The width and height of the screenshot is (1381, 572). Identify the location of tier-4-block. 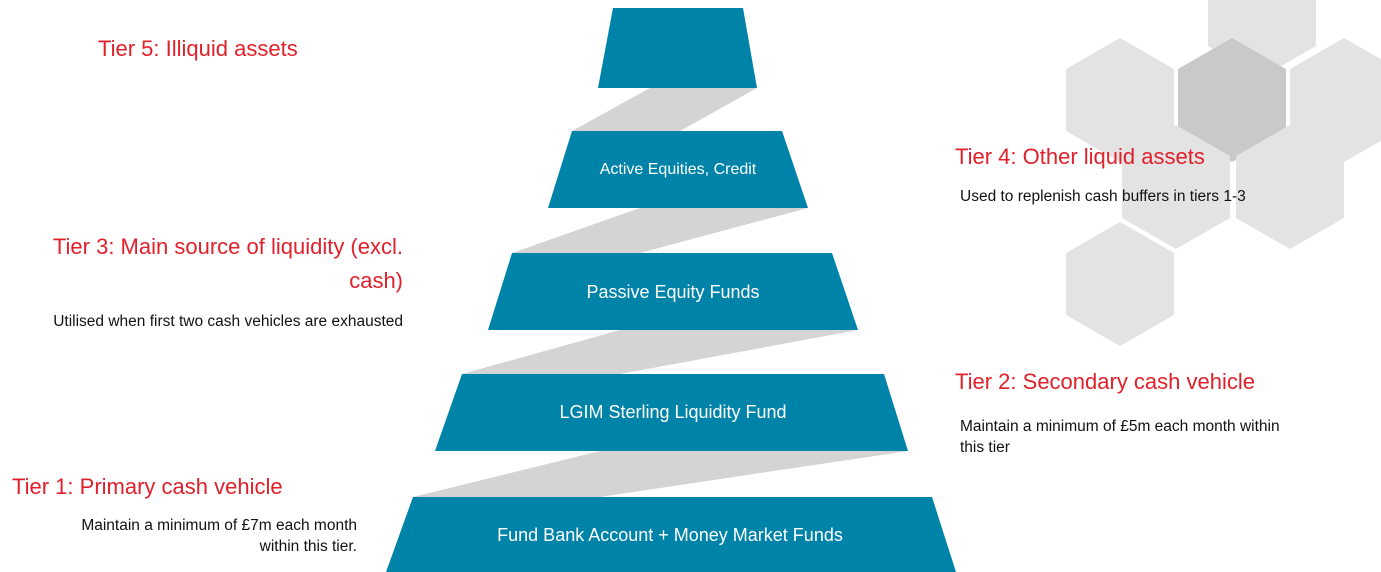
(678, 169).